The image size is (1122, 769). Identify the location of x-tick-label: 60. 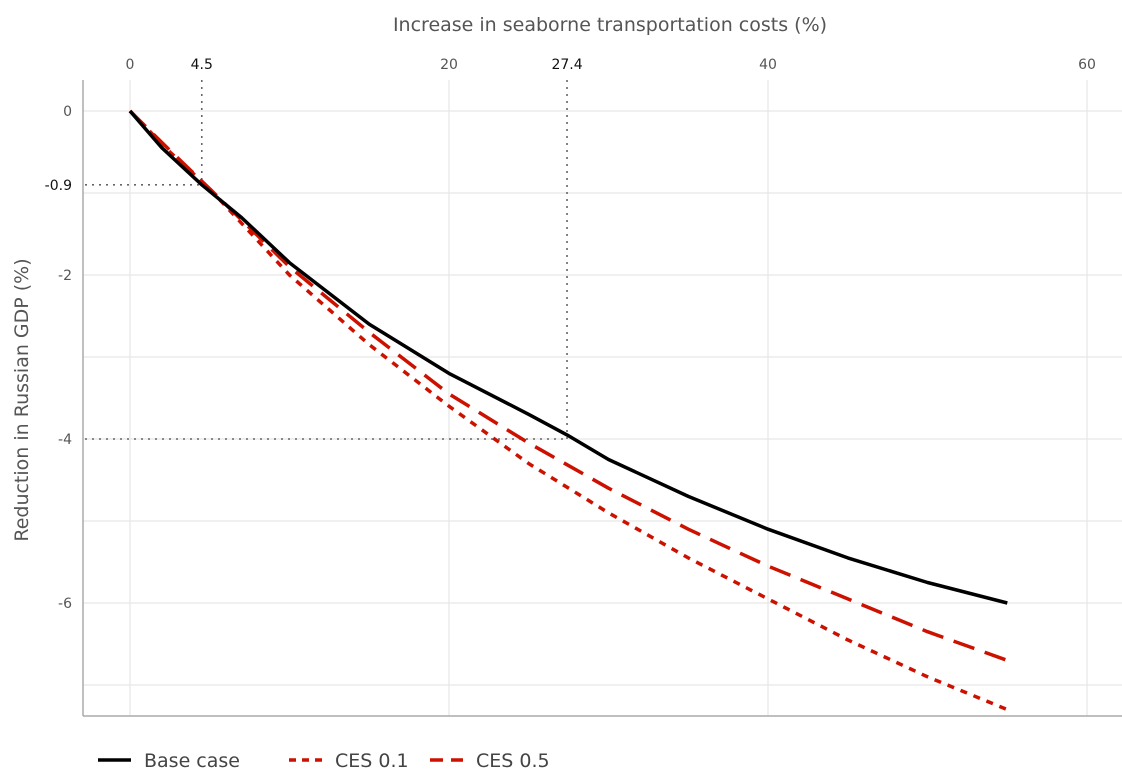
(1087, 65).